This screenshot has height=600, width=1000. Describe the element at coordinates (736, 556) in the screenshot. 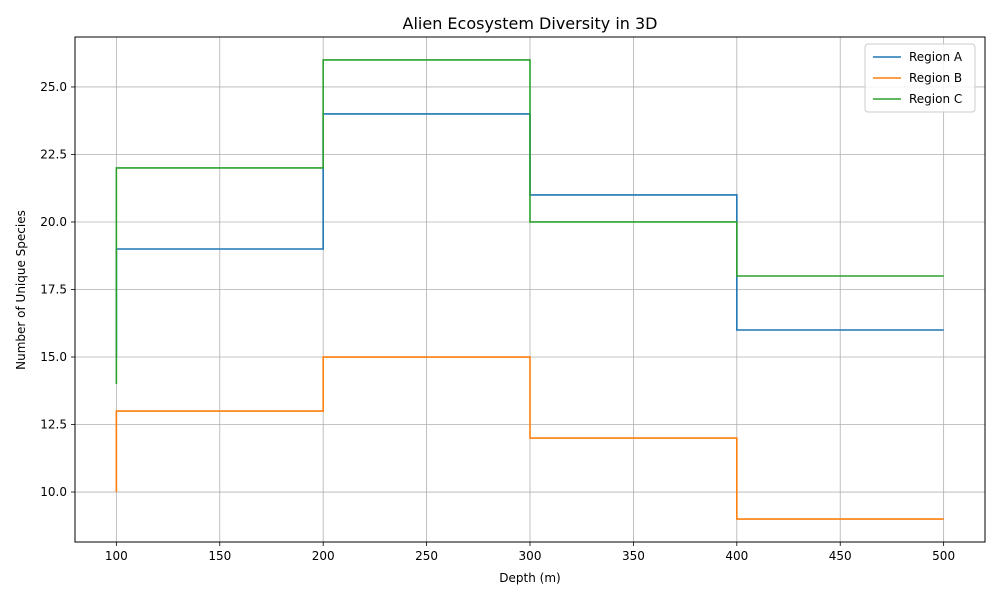

I see `x-tick-label: 400` at that location.